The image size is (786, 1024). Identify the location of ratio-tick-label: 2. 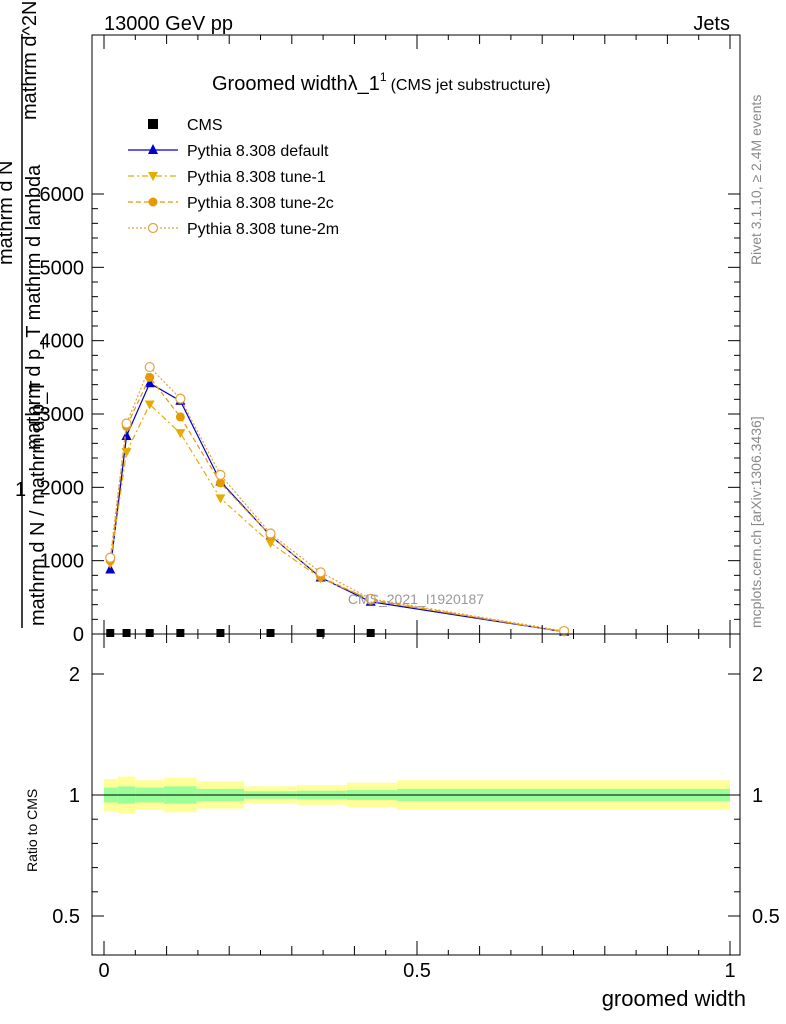
(74, 675).